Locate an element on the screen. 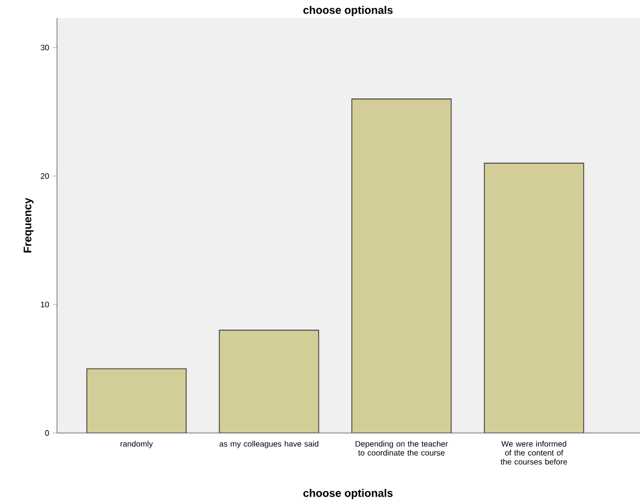 This screenshot has width=640, height=504. y-axis-title: Frequency is located at coordinates (29, 225).